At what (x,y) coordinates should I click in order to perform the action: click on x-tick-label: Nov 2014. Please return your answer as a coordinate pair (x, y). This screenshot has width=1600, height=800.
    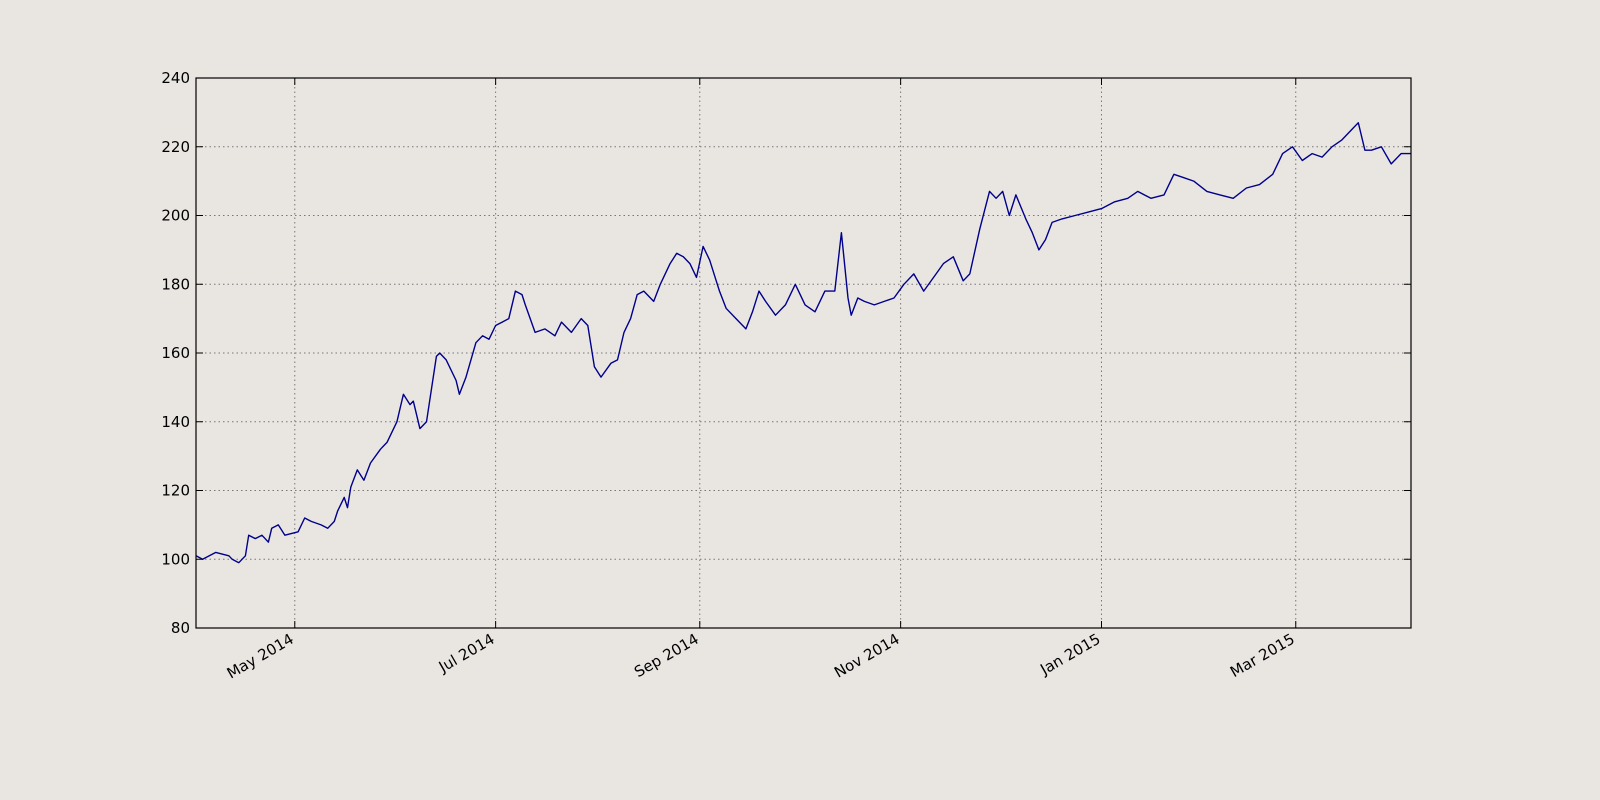
    Looking at the image, I should click on (867, 656).